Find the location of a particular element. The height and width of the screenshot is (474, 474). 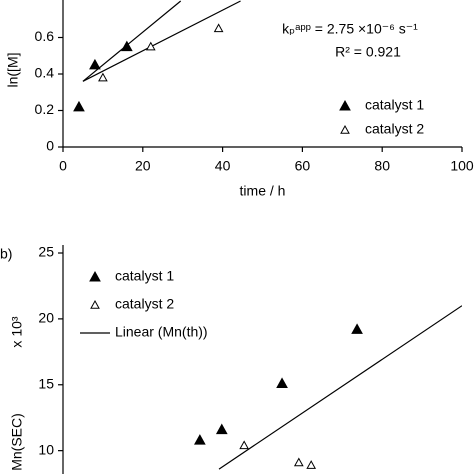

plot-area is located at coordinates (161, 41).